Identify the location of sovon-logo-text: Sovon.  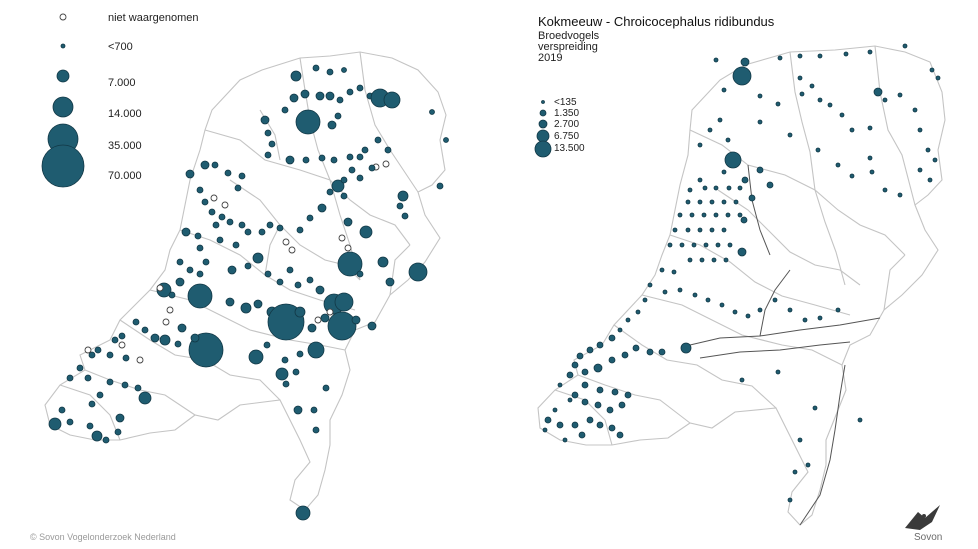
(928, 537).